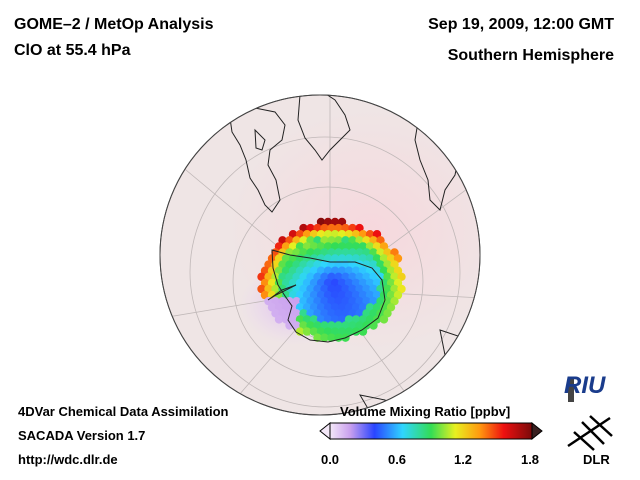  Describe the element at coordinates (123, 411) in the screenshot. I see `method-label: 4DVar Chemical Data Assimilation` at that location.